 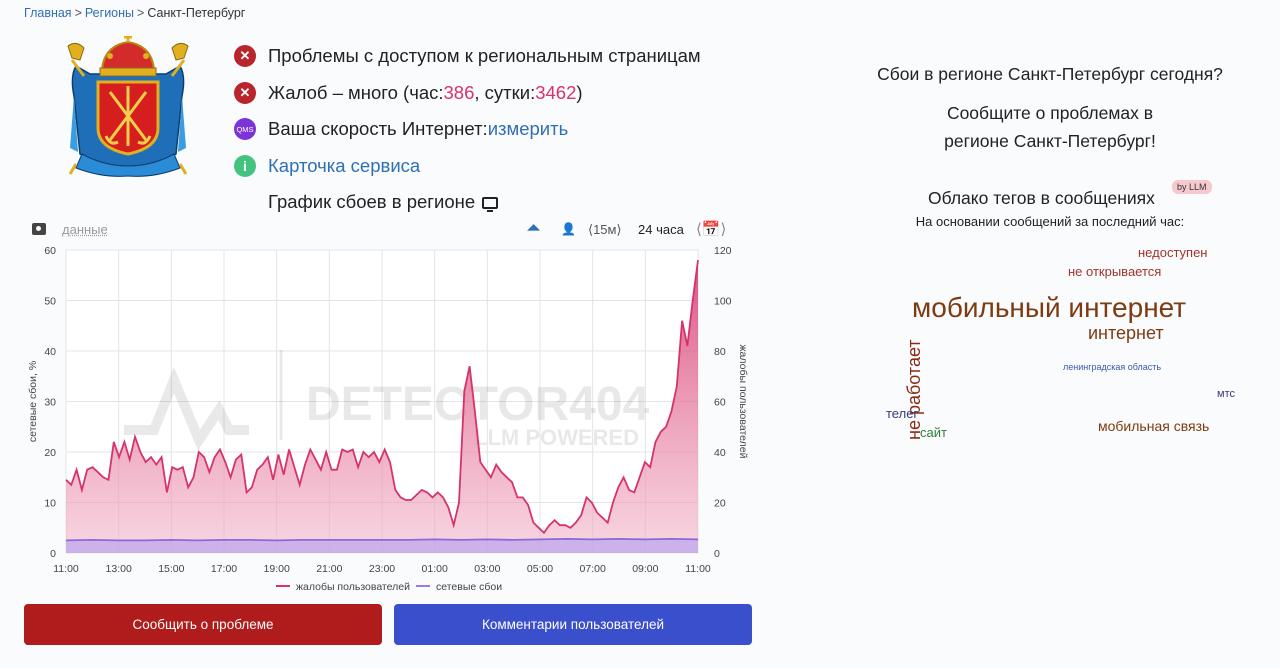 What do you see at coordinates (50, 352) in the screenshot?
I see `y-left-tick-label: 40` at bounding box center [50, 352].